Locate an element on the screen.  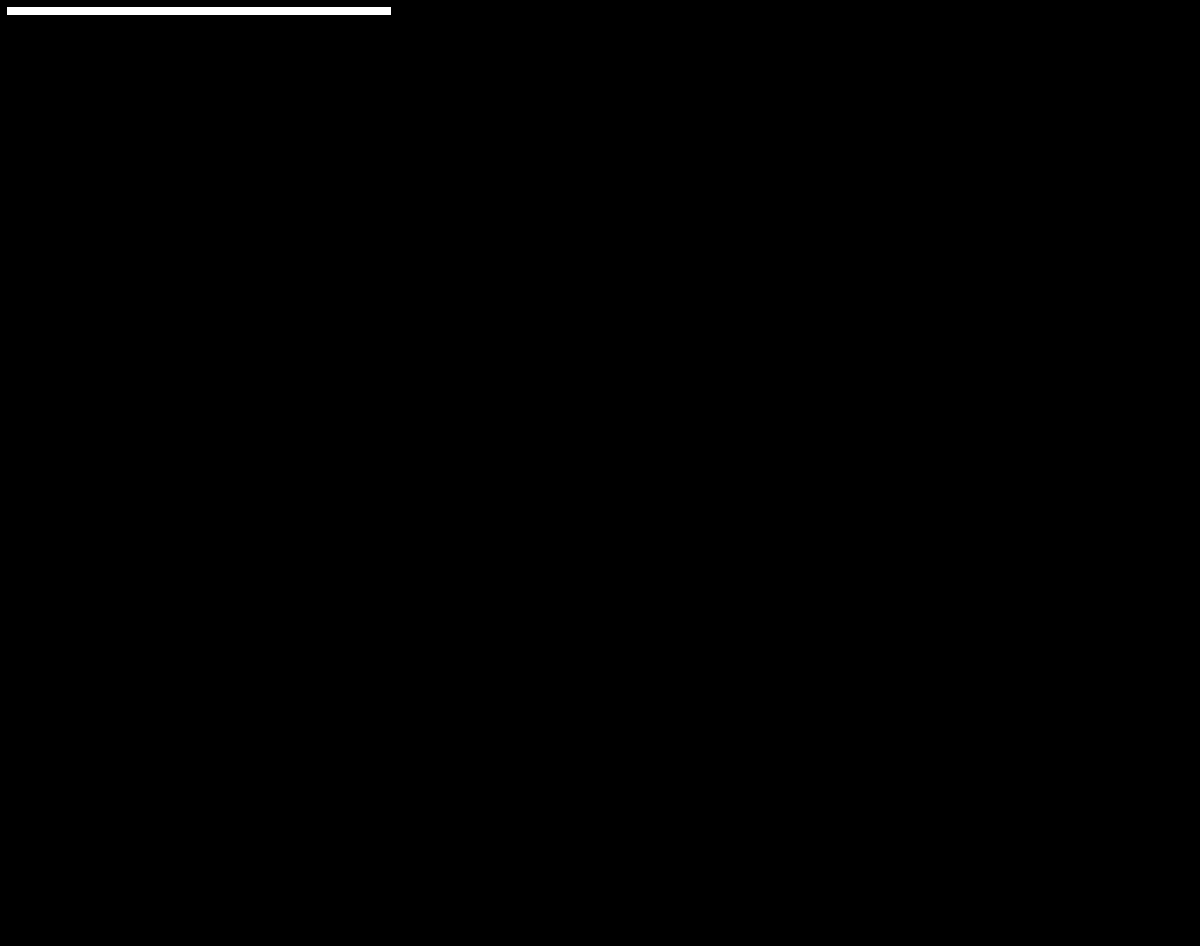
colorbar-gradient is located at coordinates (130, 101).